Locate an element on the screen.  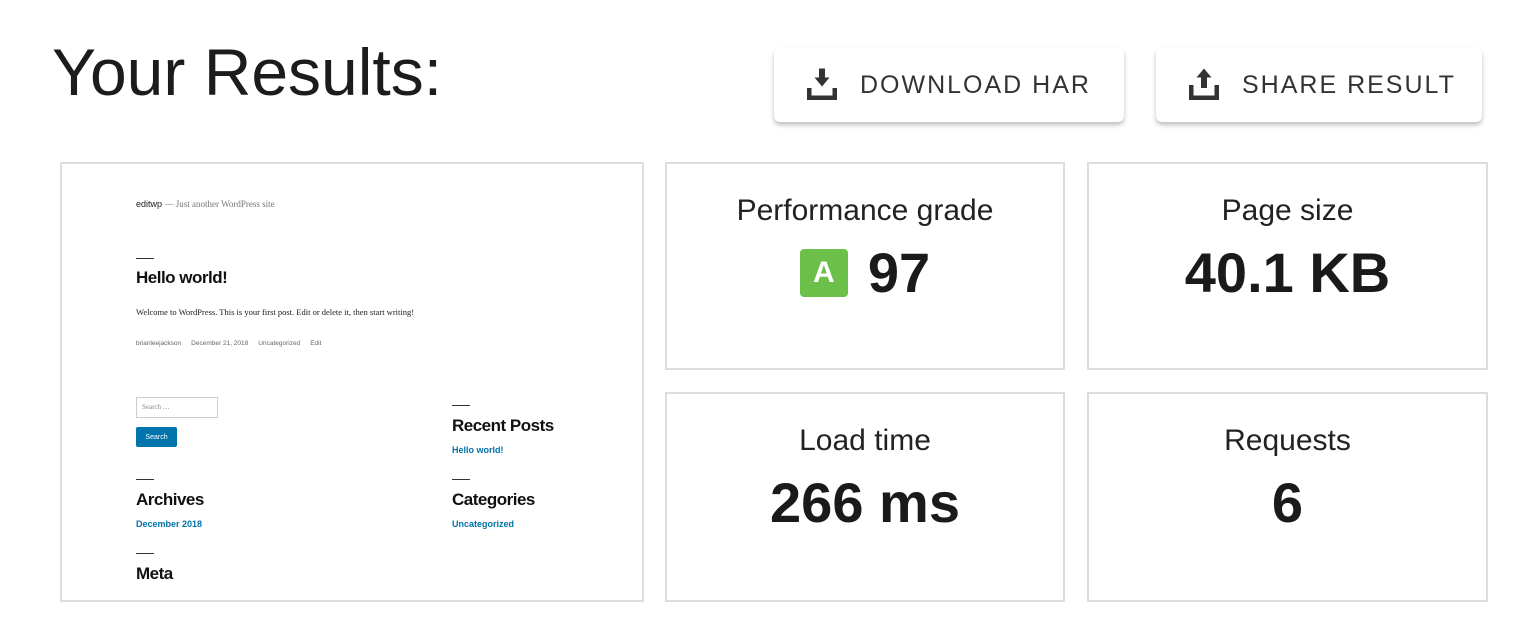
archives-title: Archives is located at coordinates (170, 499).